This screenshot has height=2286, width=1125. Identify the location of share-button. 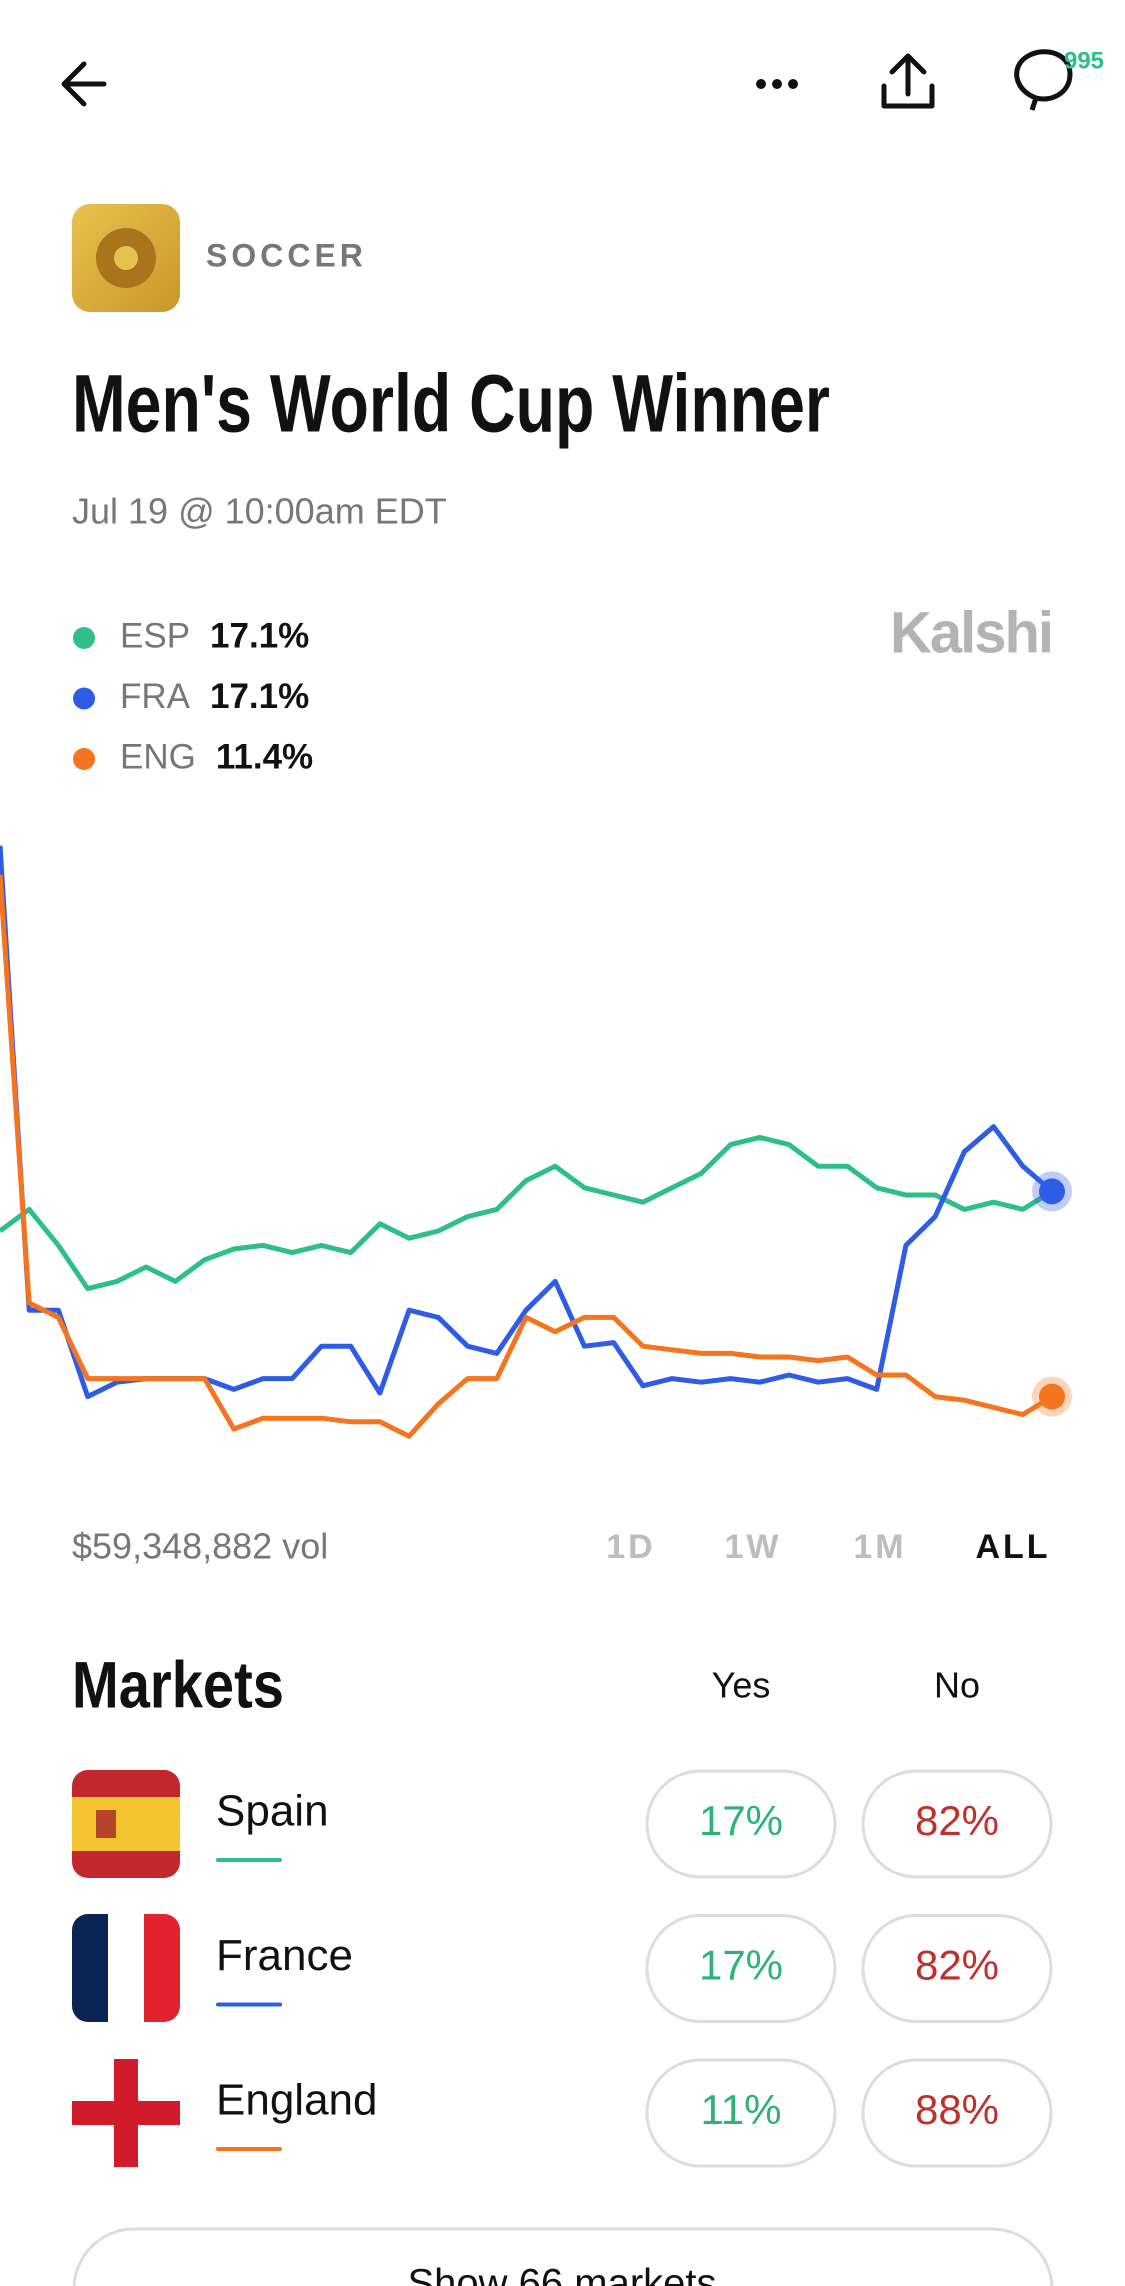
(908, 81).